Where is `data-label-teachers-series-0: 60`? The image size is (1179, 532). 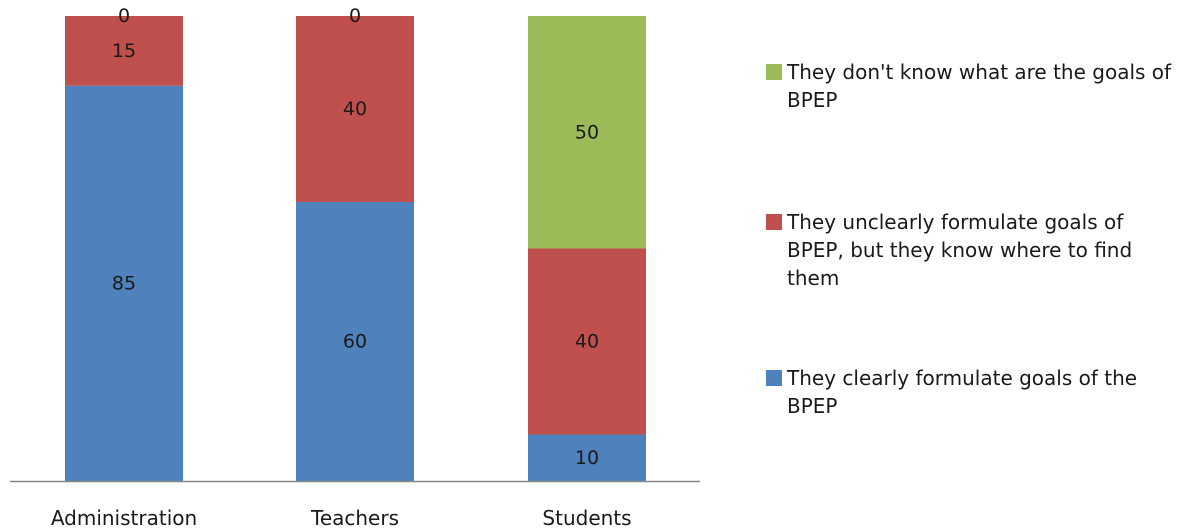
data-label-teachers-series-0: 60 is located at coordinates (355, 342).